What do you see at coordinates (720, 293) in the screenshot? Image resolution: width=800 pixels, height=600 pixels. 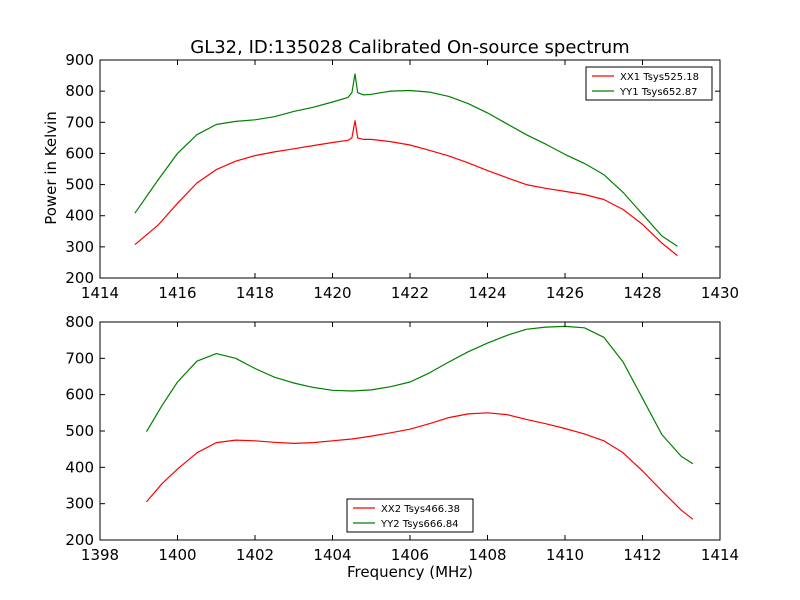 I see `x-tick-label-1-8: 1430` at bounding box center [720, 293].